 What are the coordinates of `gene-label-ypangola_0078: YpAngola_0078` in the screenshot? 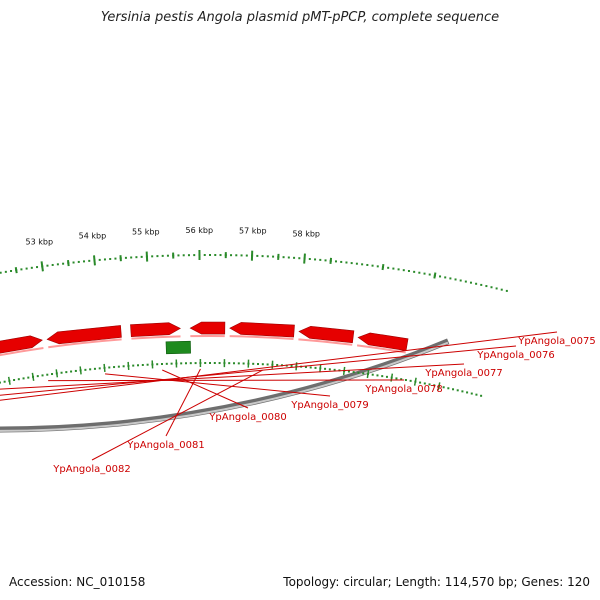 It's located at (403, 389).